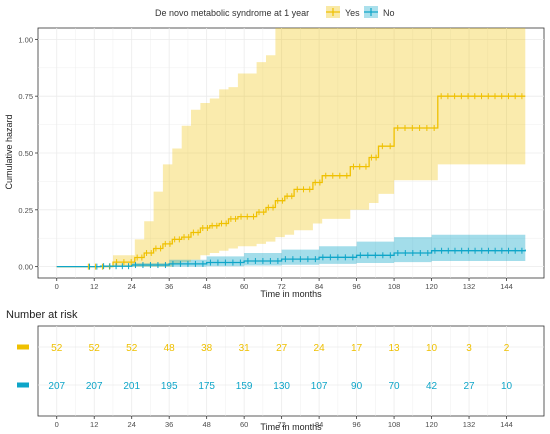 This screenshot has width=550, height=434. What do you see at coordinates (25, 96) in the screenshot?
I see `y-tick-label: 0.75` at bounding box center [25, 96].